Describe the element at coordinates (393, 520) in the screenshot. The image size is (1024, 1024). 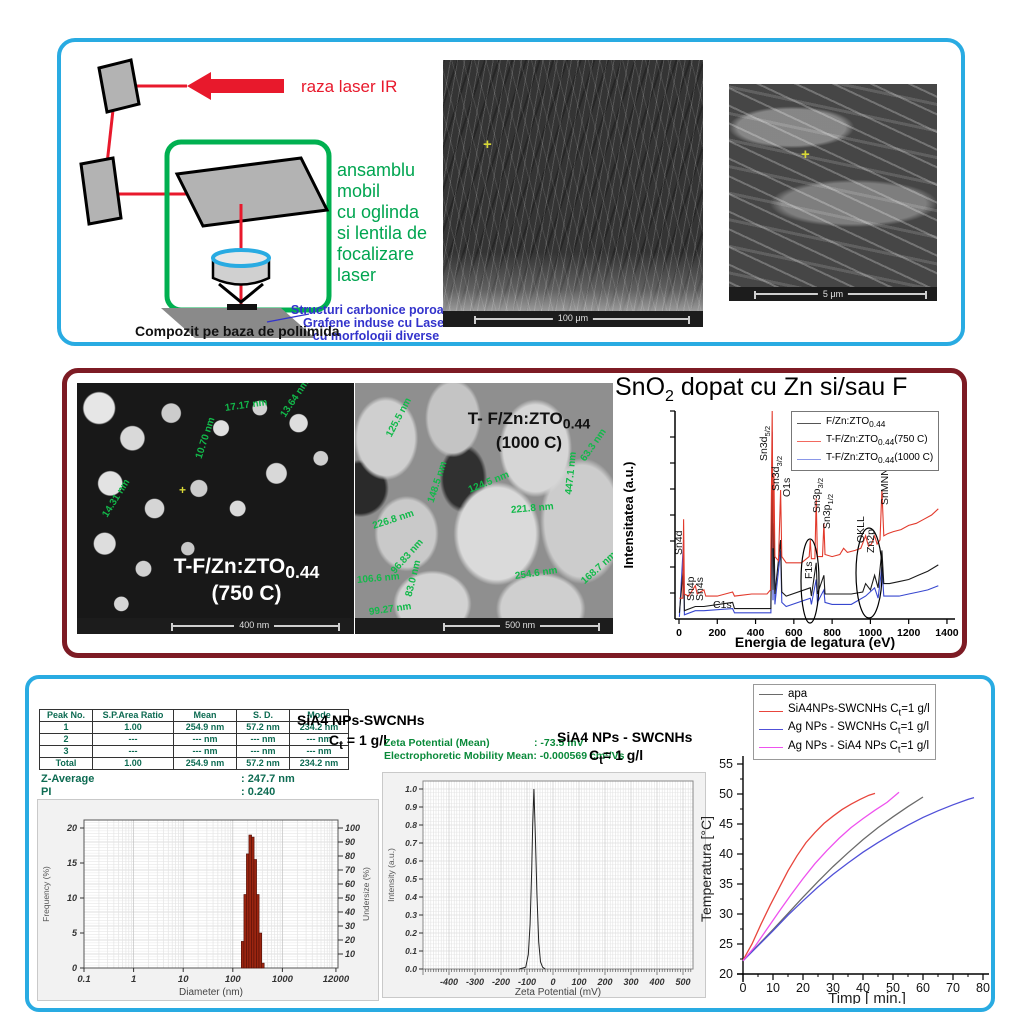
I see `measurement-label: 226.8 nm` at that location.